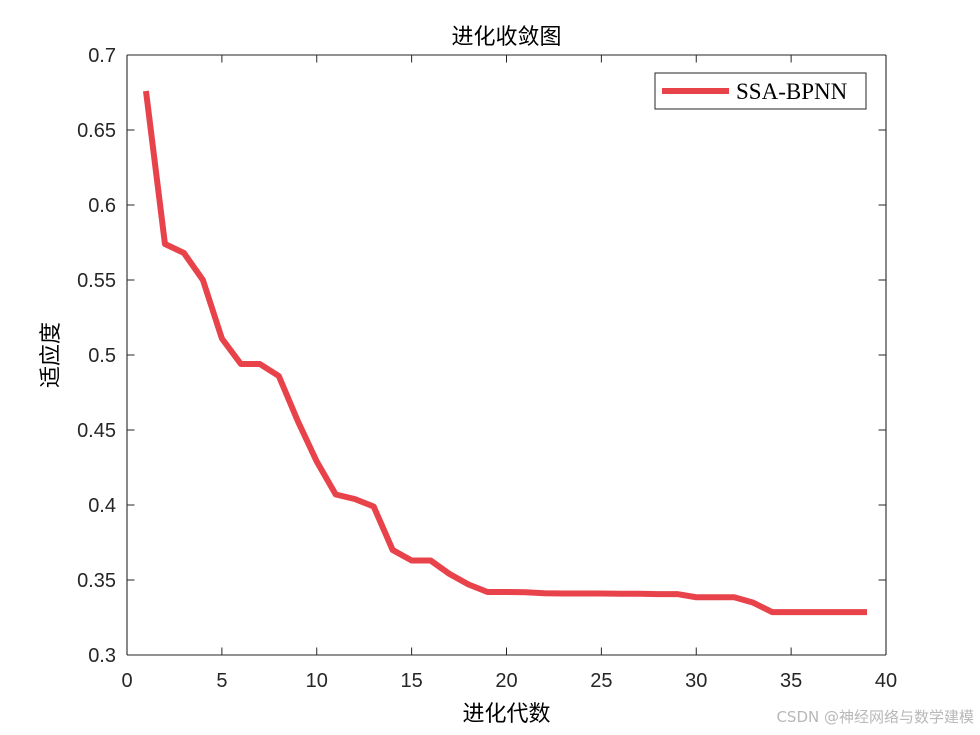  What do you see at coordinates (51, 355) in the screenshot?
I see `y-axis-label: 适应度` at bounding box center [51, 355].